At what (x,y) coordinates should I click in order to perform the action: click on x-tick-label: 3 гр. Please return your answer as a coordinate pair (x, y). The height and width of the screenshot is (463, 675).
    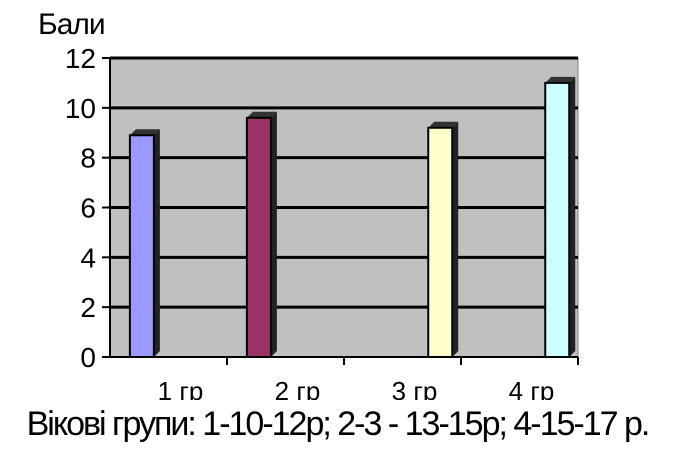
    Looking at the image, I should click on (415, 388).